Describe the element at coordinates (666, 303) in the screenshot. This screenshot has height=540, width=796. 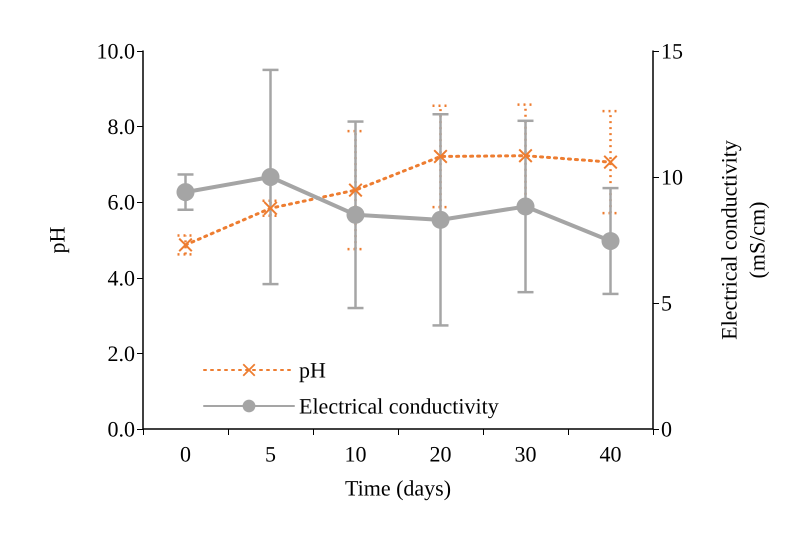
I see `y2-tick-label: 5` at that location.